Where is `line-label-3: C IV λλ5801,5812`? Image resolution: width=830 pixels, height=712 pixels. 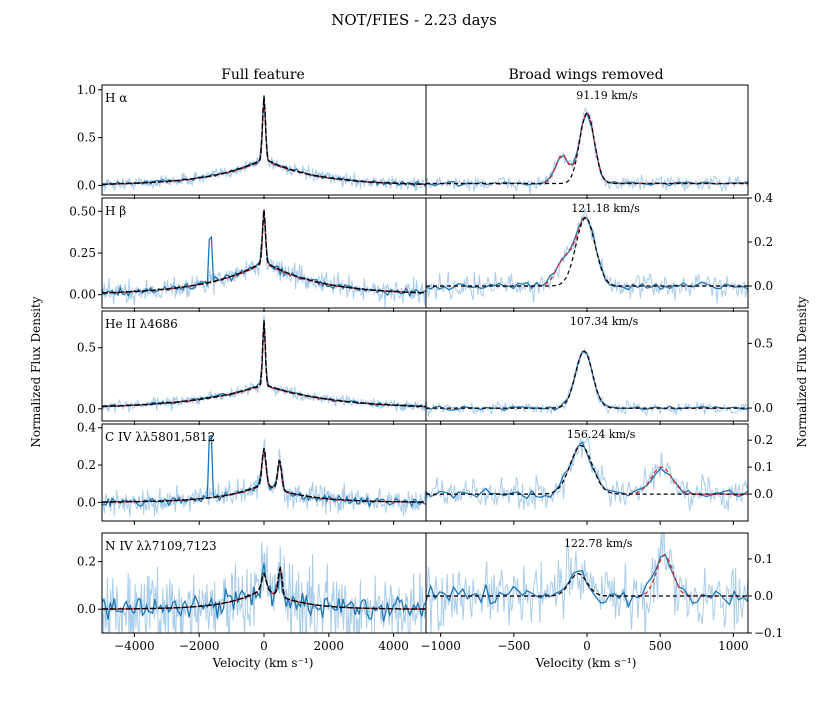 line-label-3: C IV λλ5801,5812 is located at coordinates (160, 437).